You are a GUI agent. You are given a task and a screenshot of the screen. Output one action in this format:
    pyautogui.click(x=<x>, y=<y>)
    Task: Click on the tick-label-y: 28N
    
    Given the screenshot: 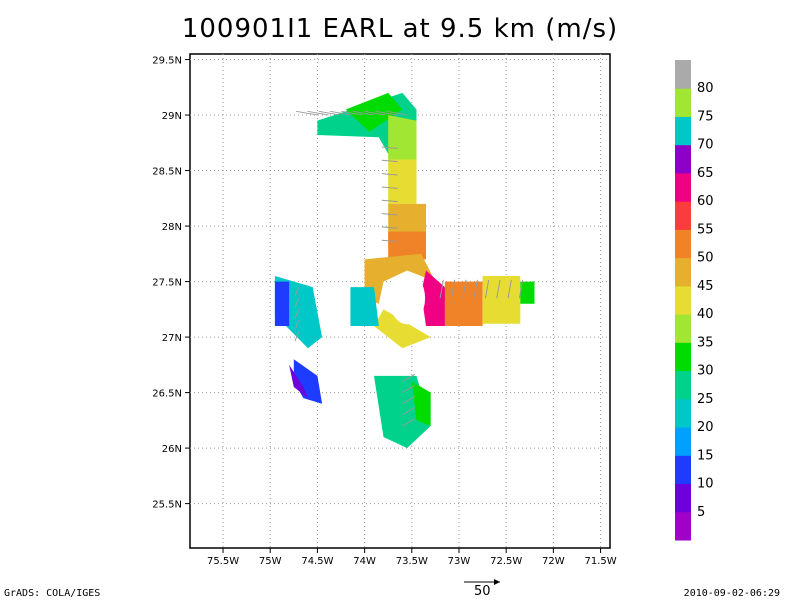 What is the action you would take?
    pyautogui.click(x=172, y=227)
    